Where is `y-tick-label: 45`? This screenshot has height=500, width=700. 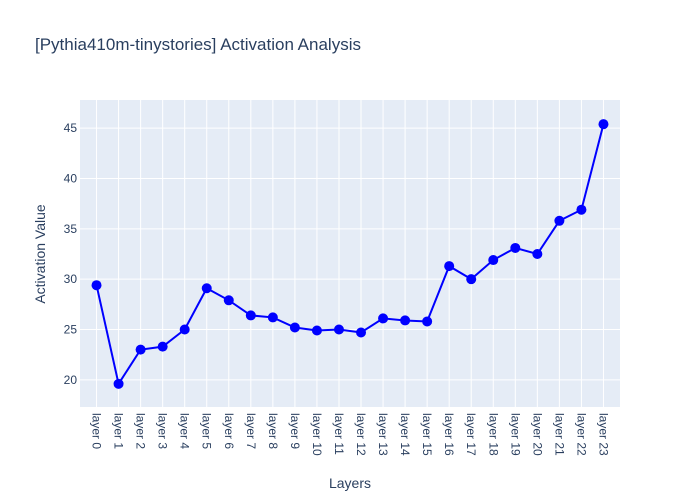
y-tick-label: 45 is located at coordinates (71, 128).